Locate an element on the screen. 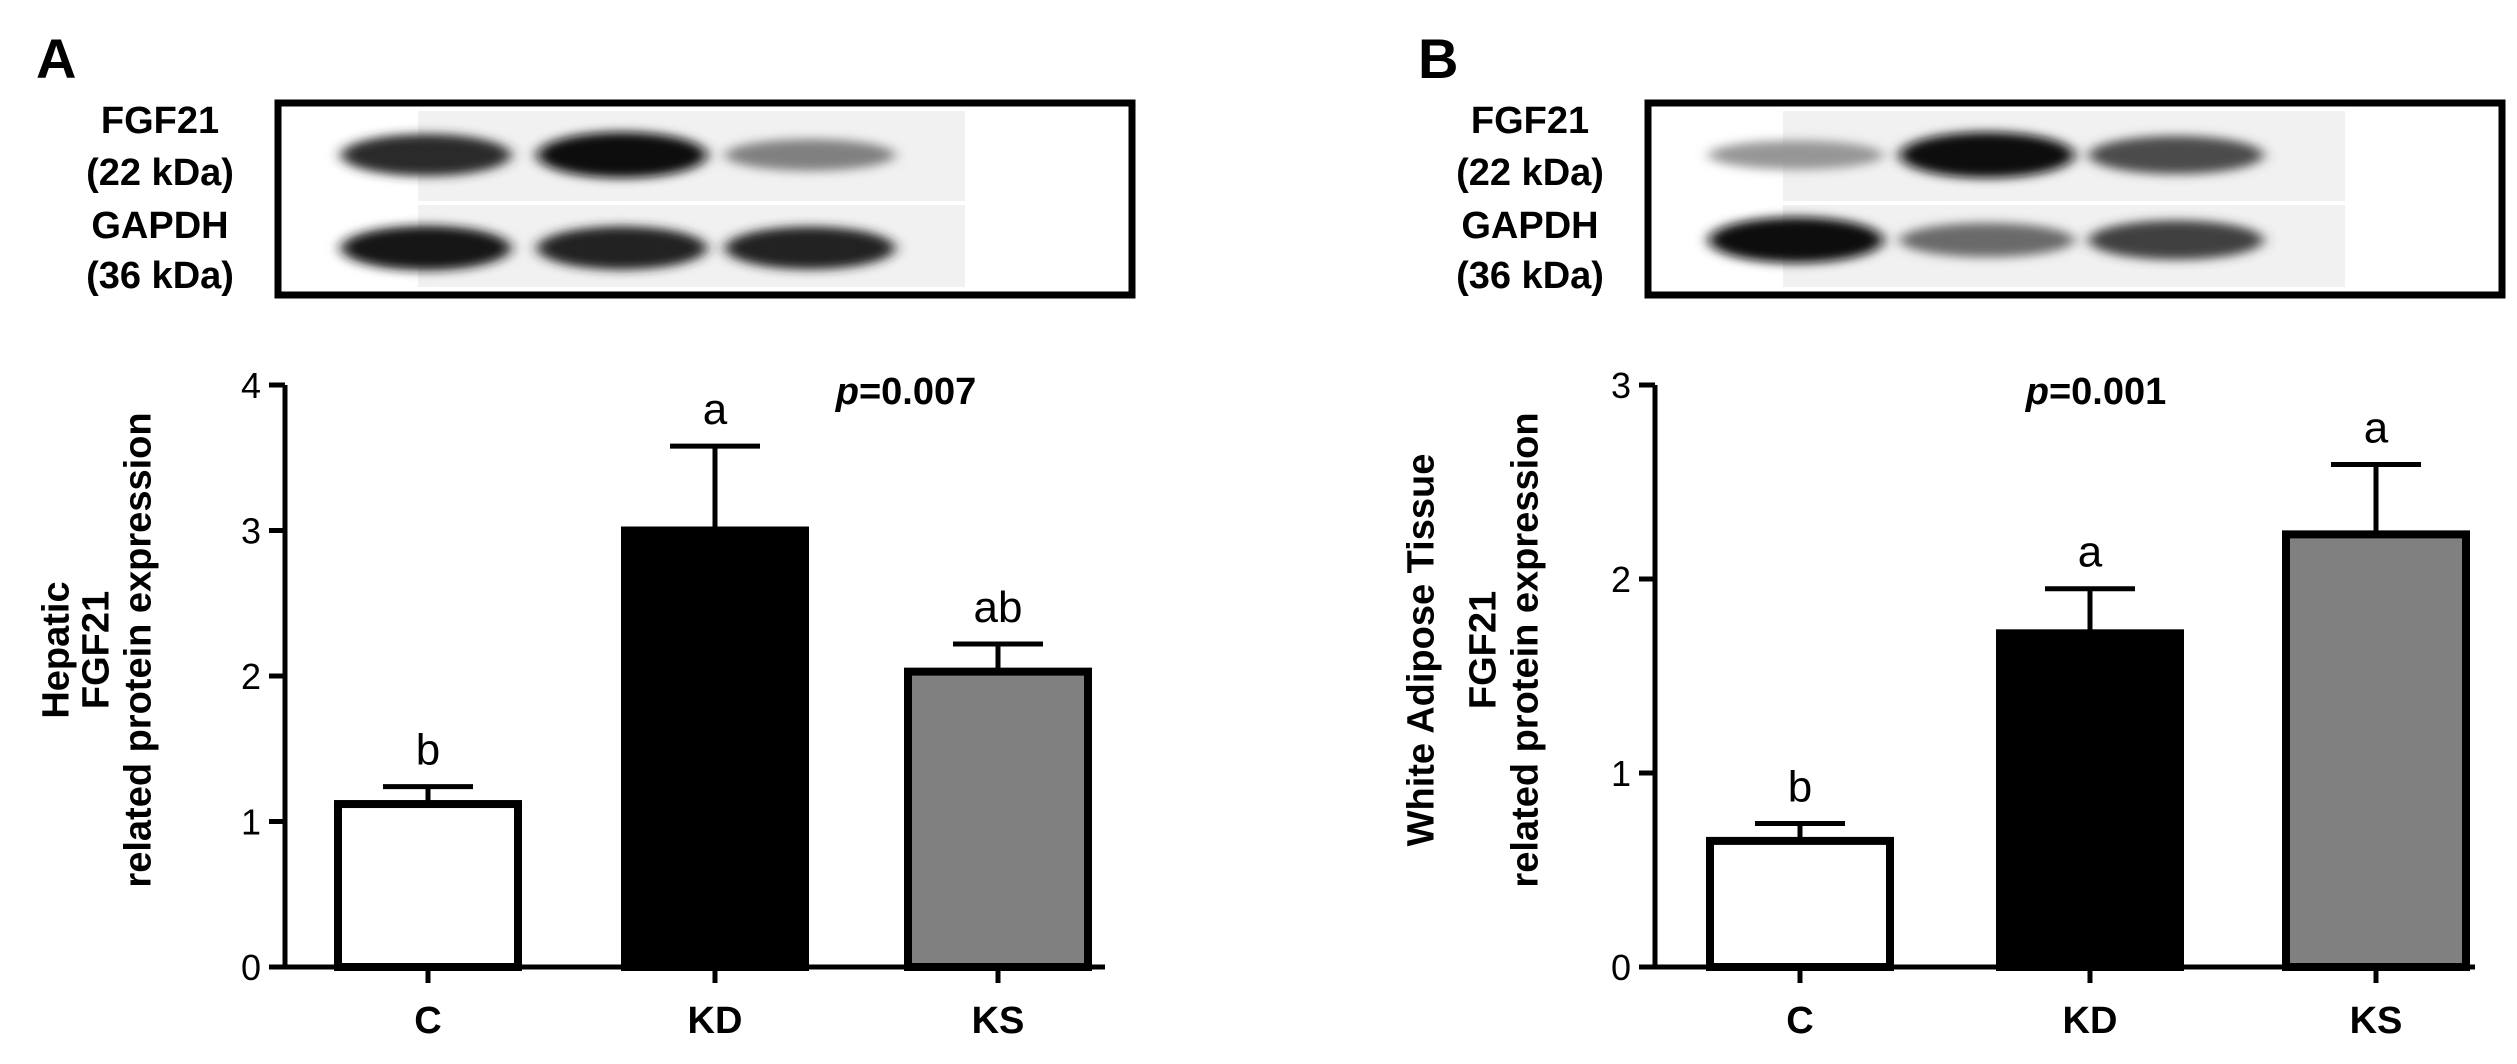 This screenshot has width=2517, height=1064. y-axis-label: White Adipose Tissue is located at coordinates (1421, 650).